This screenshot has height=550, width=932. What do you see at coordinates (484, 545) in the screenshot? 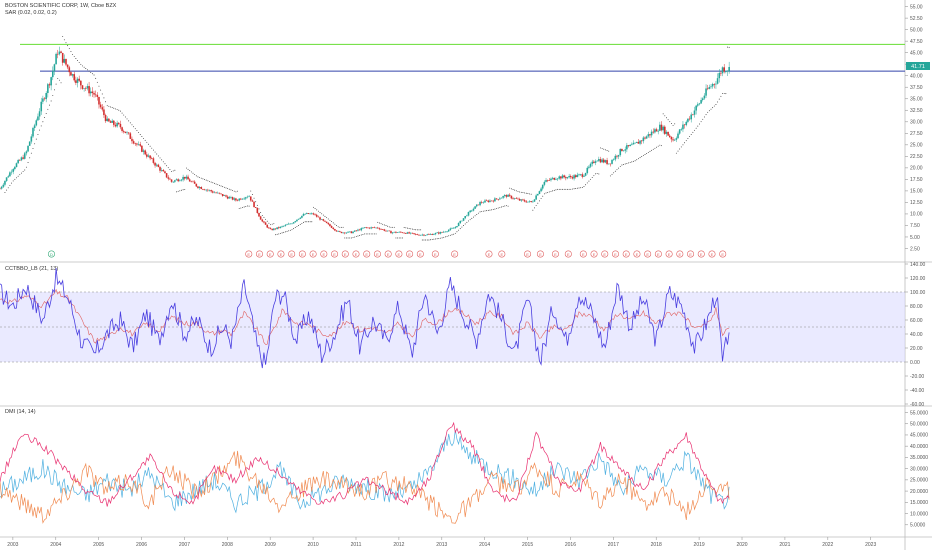
I see `time-tick-label: 2014` at bounding box center [484, 545].